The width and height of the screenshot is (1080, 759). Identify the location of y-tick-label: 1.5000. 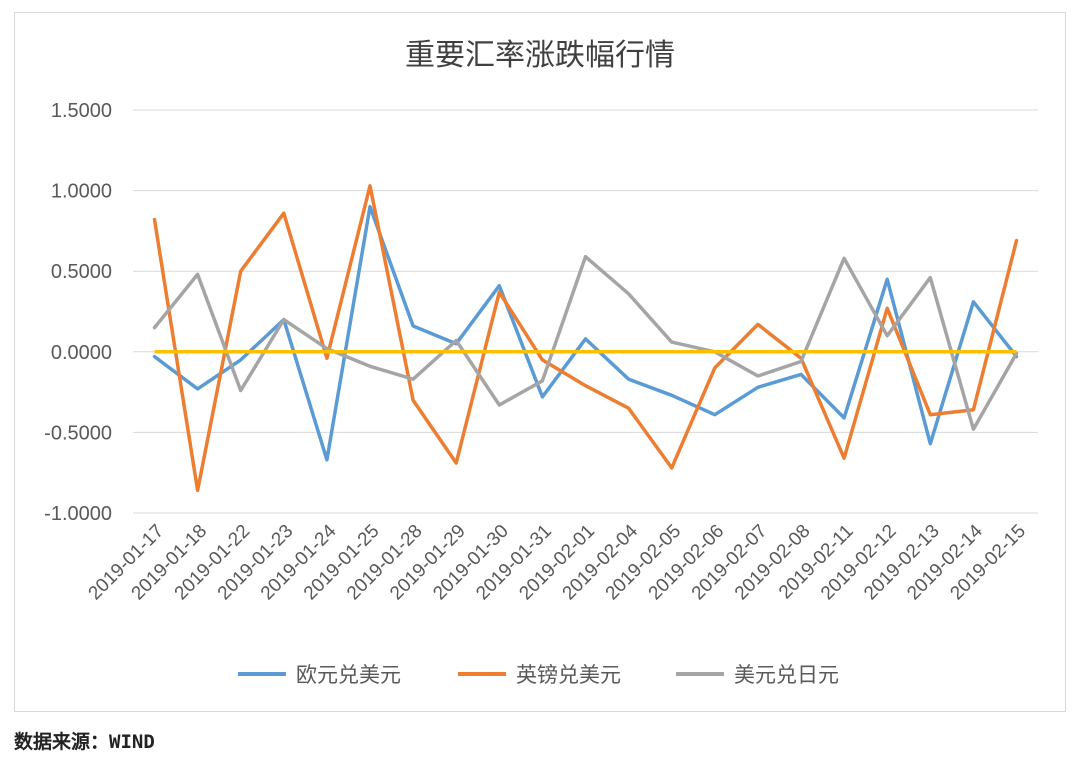
(81, 111).